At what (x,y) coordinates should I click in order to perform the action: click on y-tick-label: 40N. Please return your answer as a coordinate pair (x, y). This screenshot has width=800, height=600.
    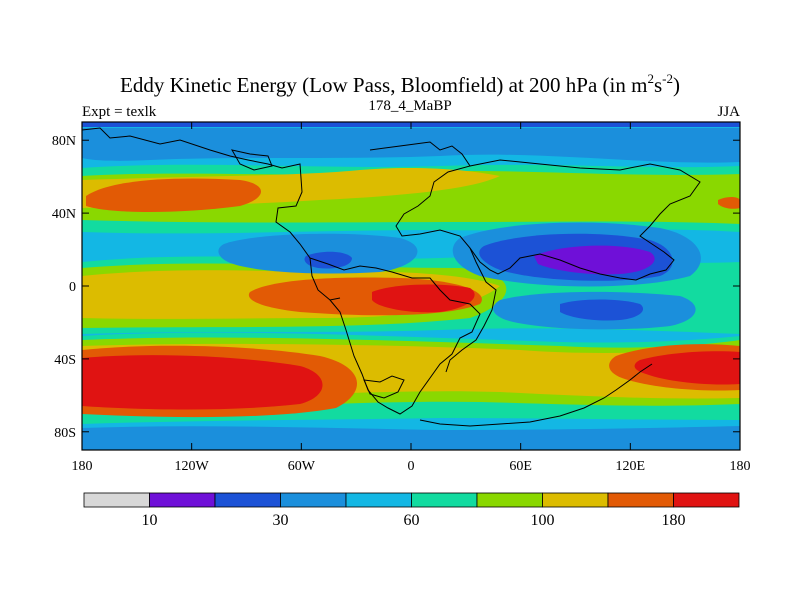
    Looking at the image, I should click on (64, 214).